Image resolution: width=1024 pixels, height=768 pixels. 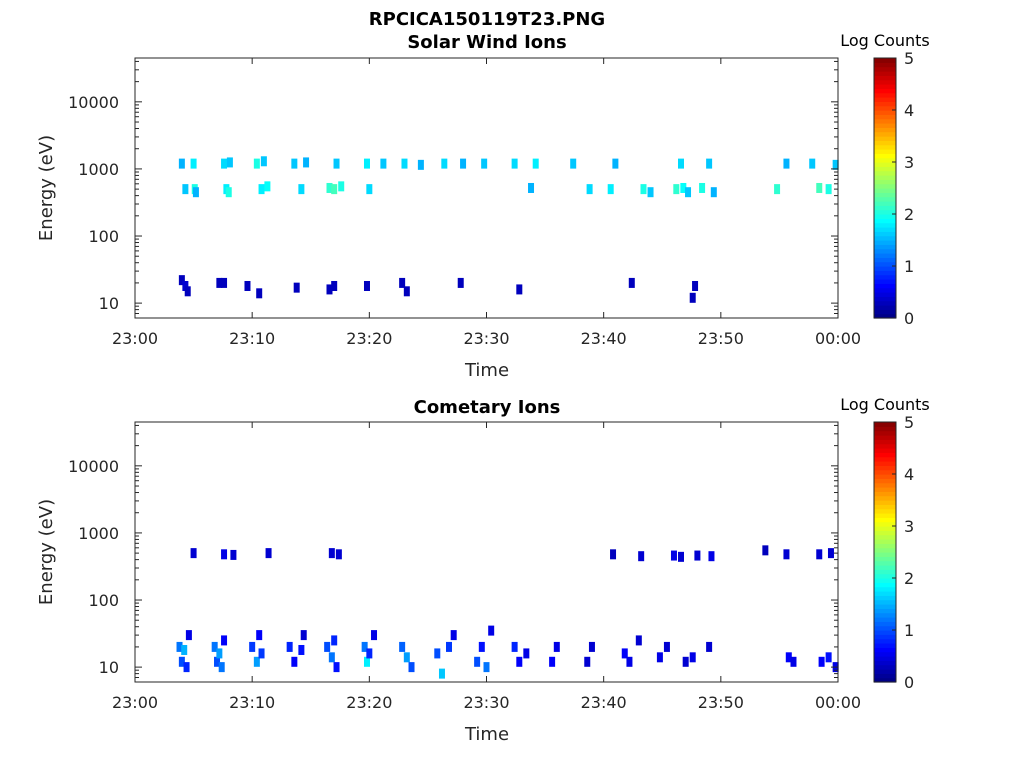 I want to click on x-tick-label: 23:20, so click(x=369, y=702).